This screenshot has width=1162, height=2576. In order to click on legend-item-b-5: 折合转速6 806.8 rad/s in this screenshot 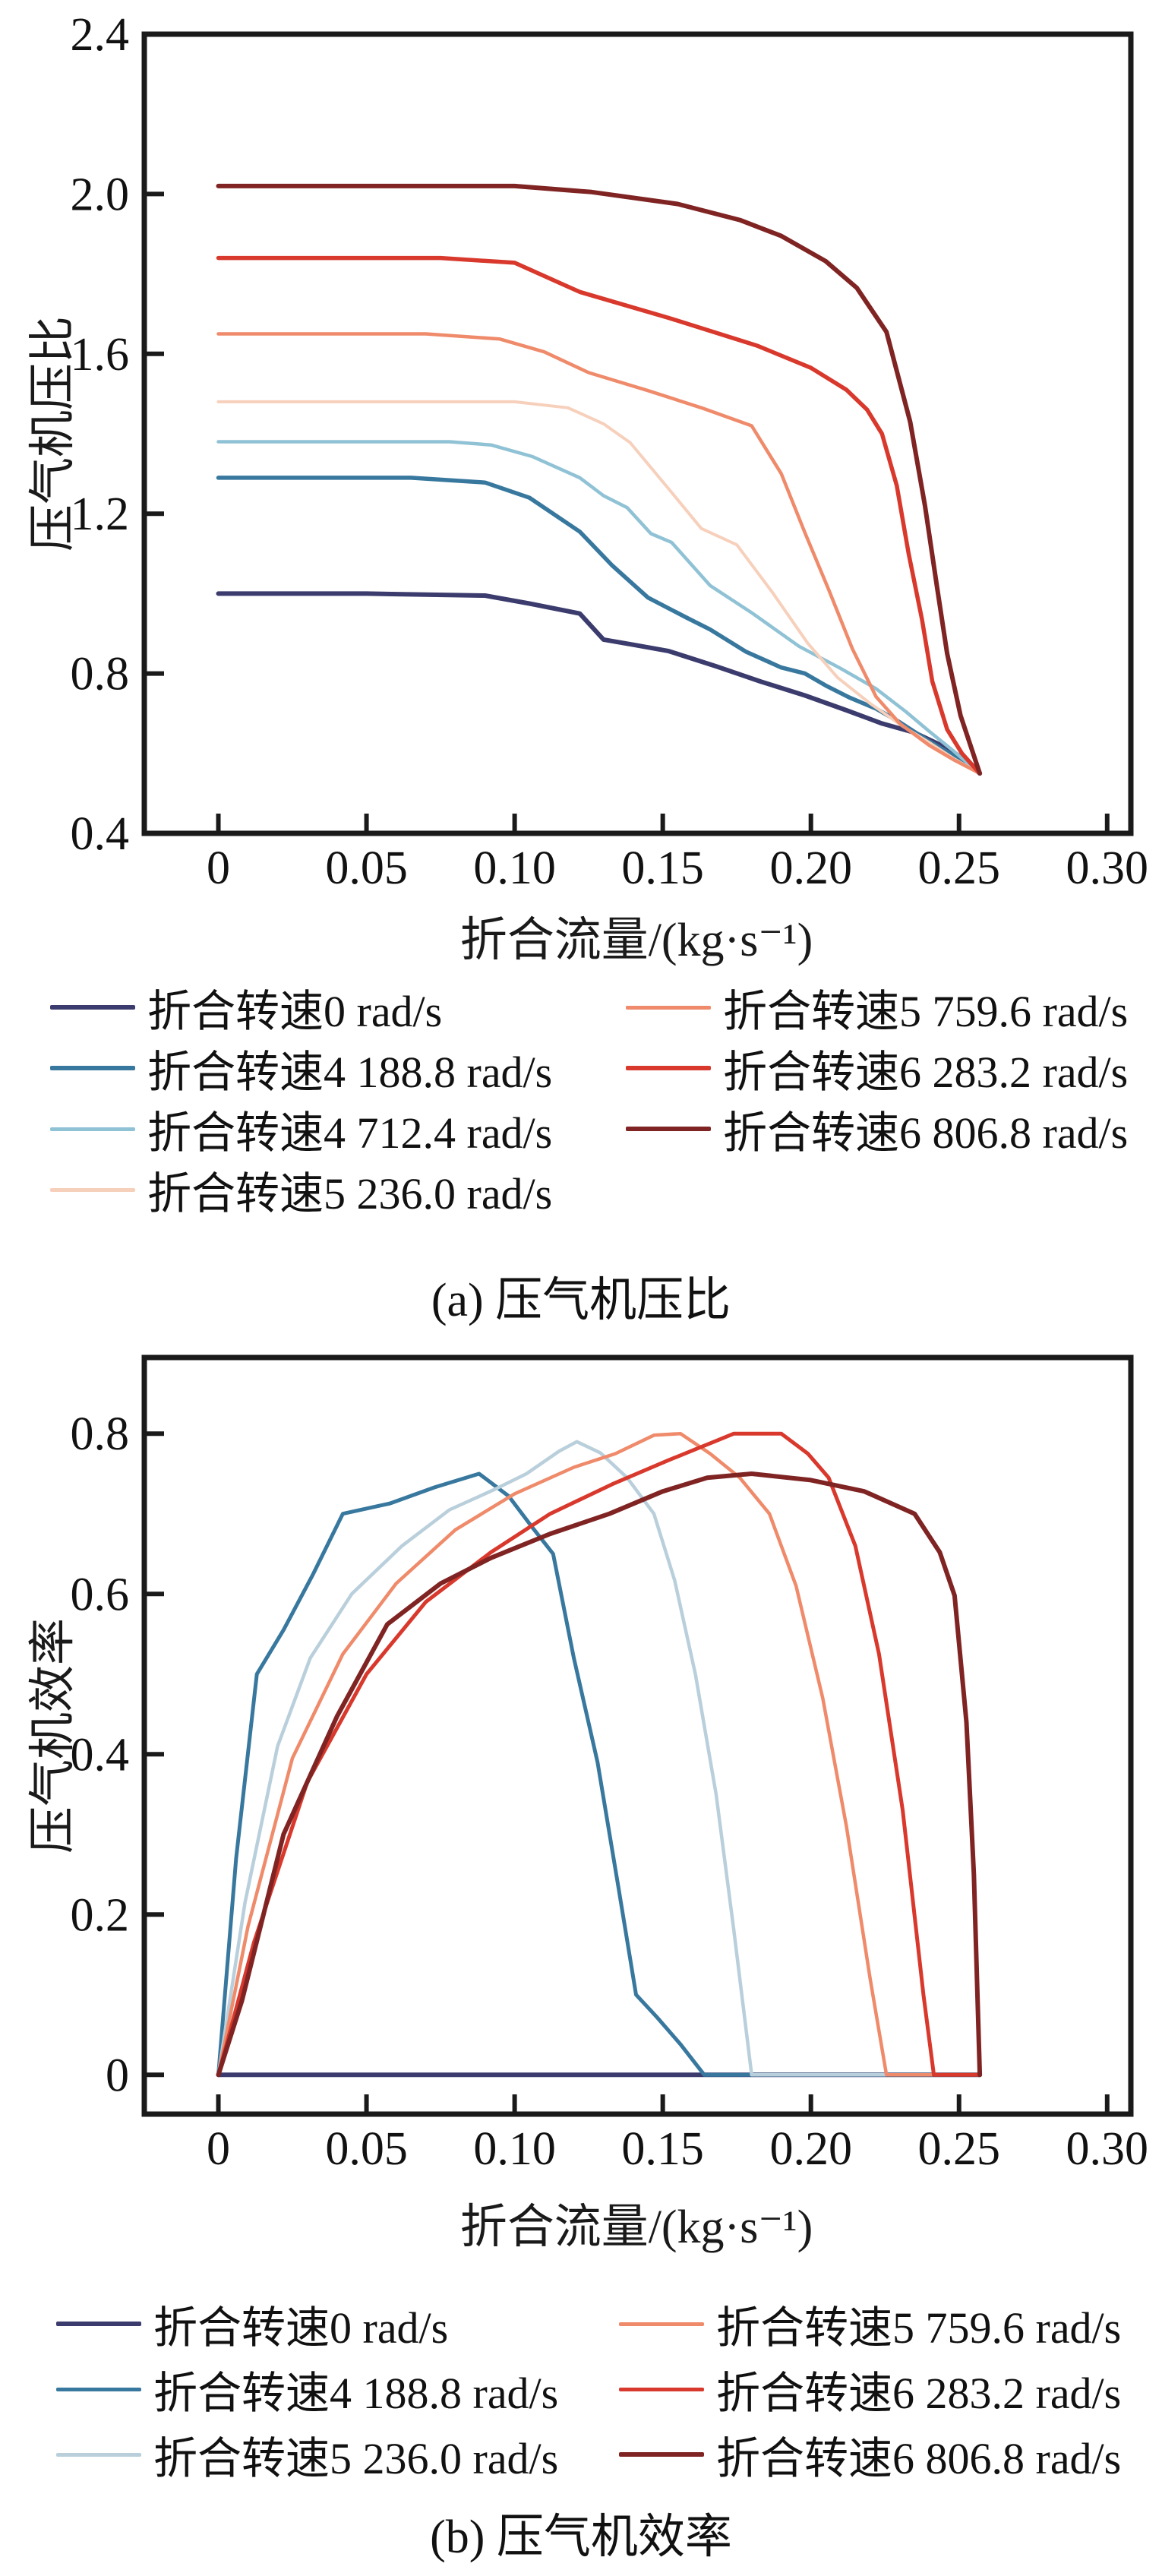, I will do `click(870, 2454)`.